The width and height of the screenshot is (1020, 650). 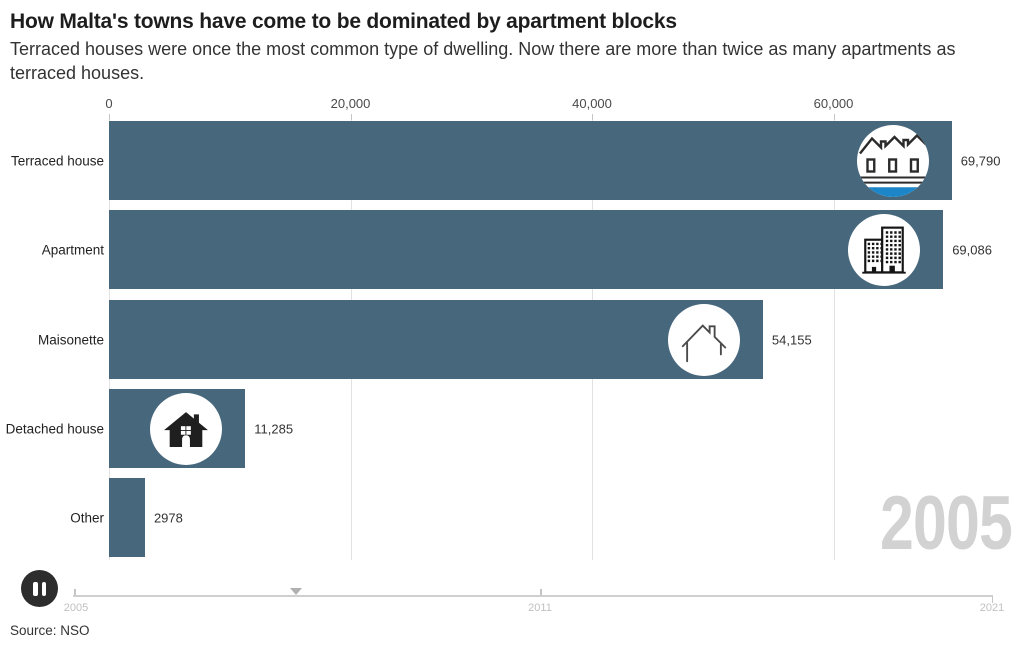 I want to click on bar-row-apartment: Apartment 69,086, so click(x=510, y=249).